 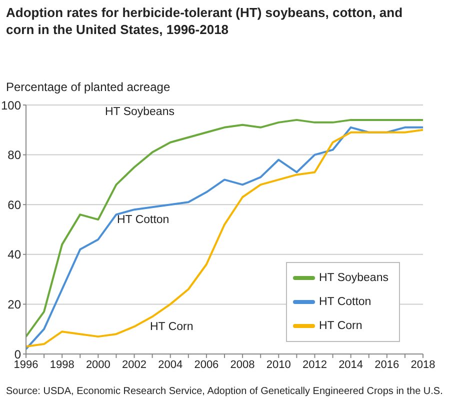 What do you see at coordinates (206, 364) in the screenshot?
I see `x-tick-label: 2006` at bounding box center [206, 364].